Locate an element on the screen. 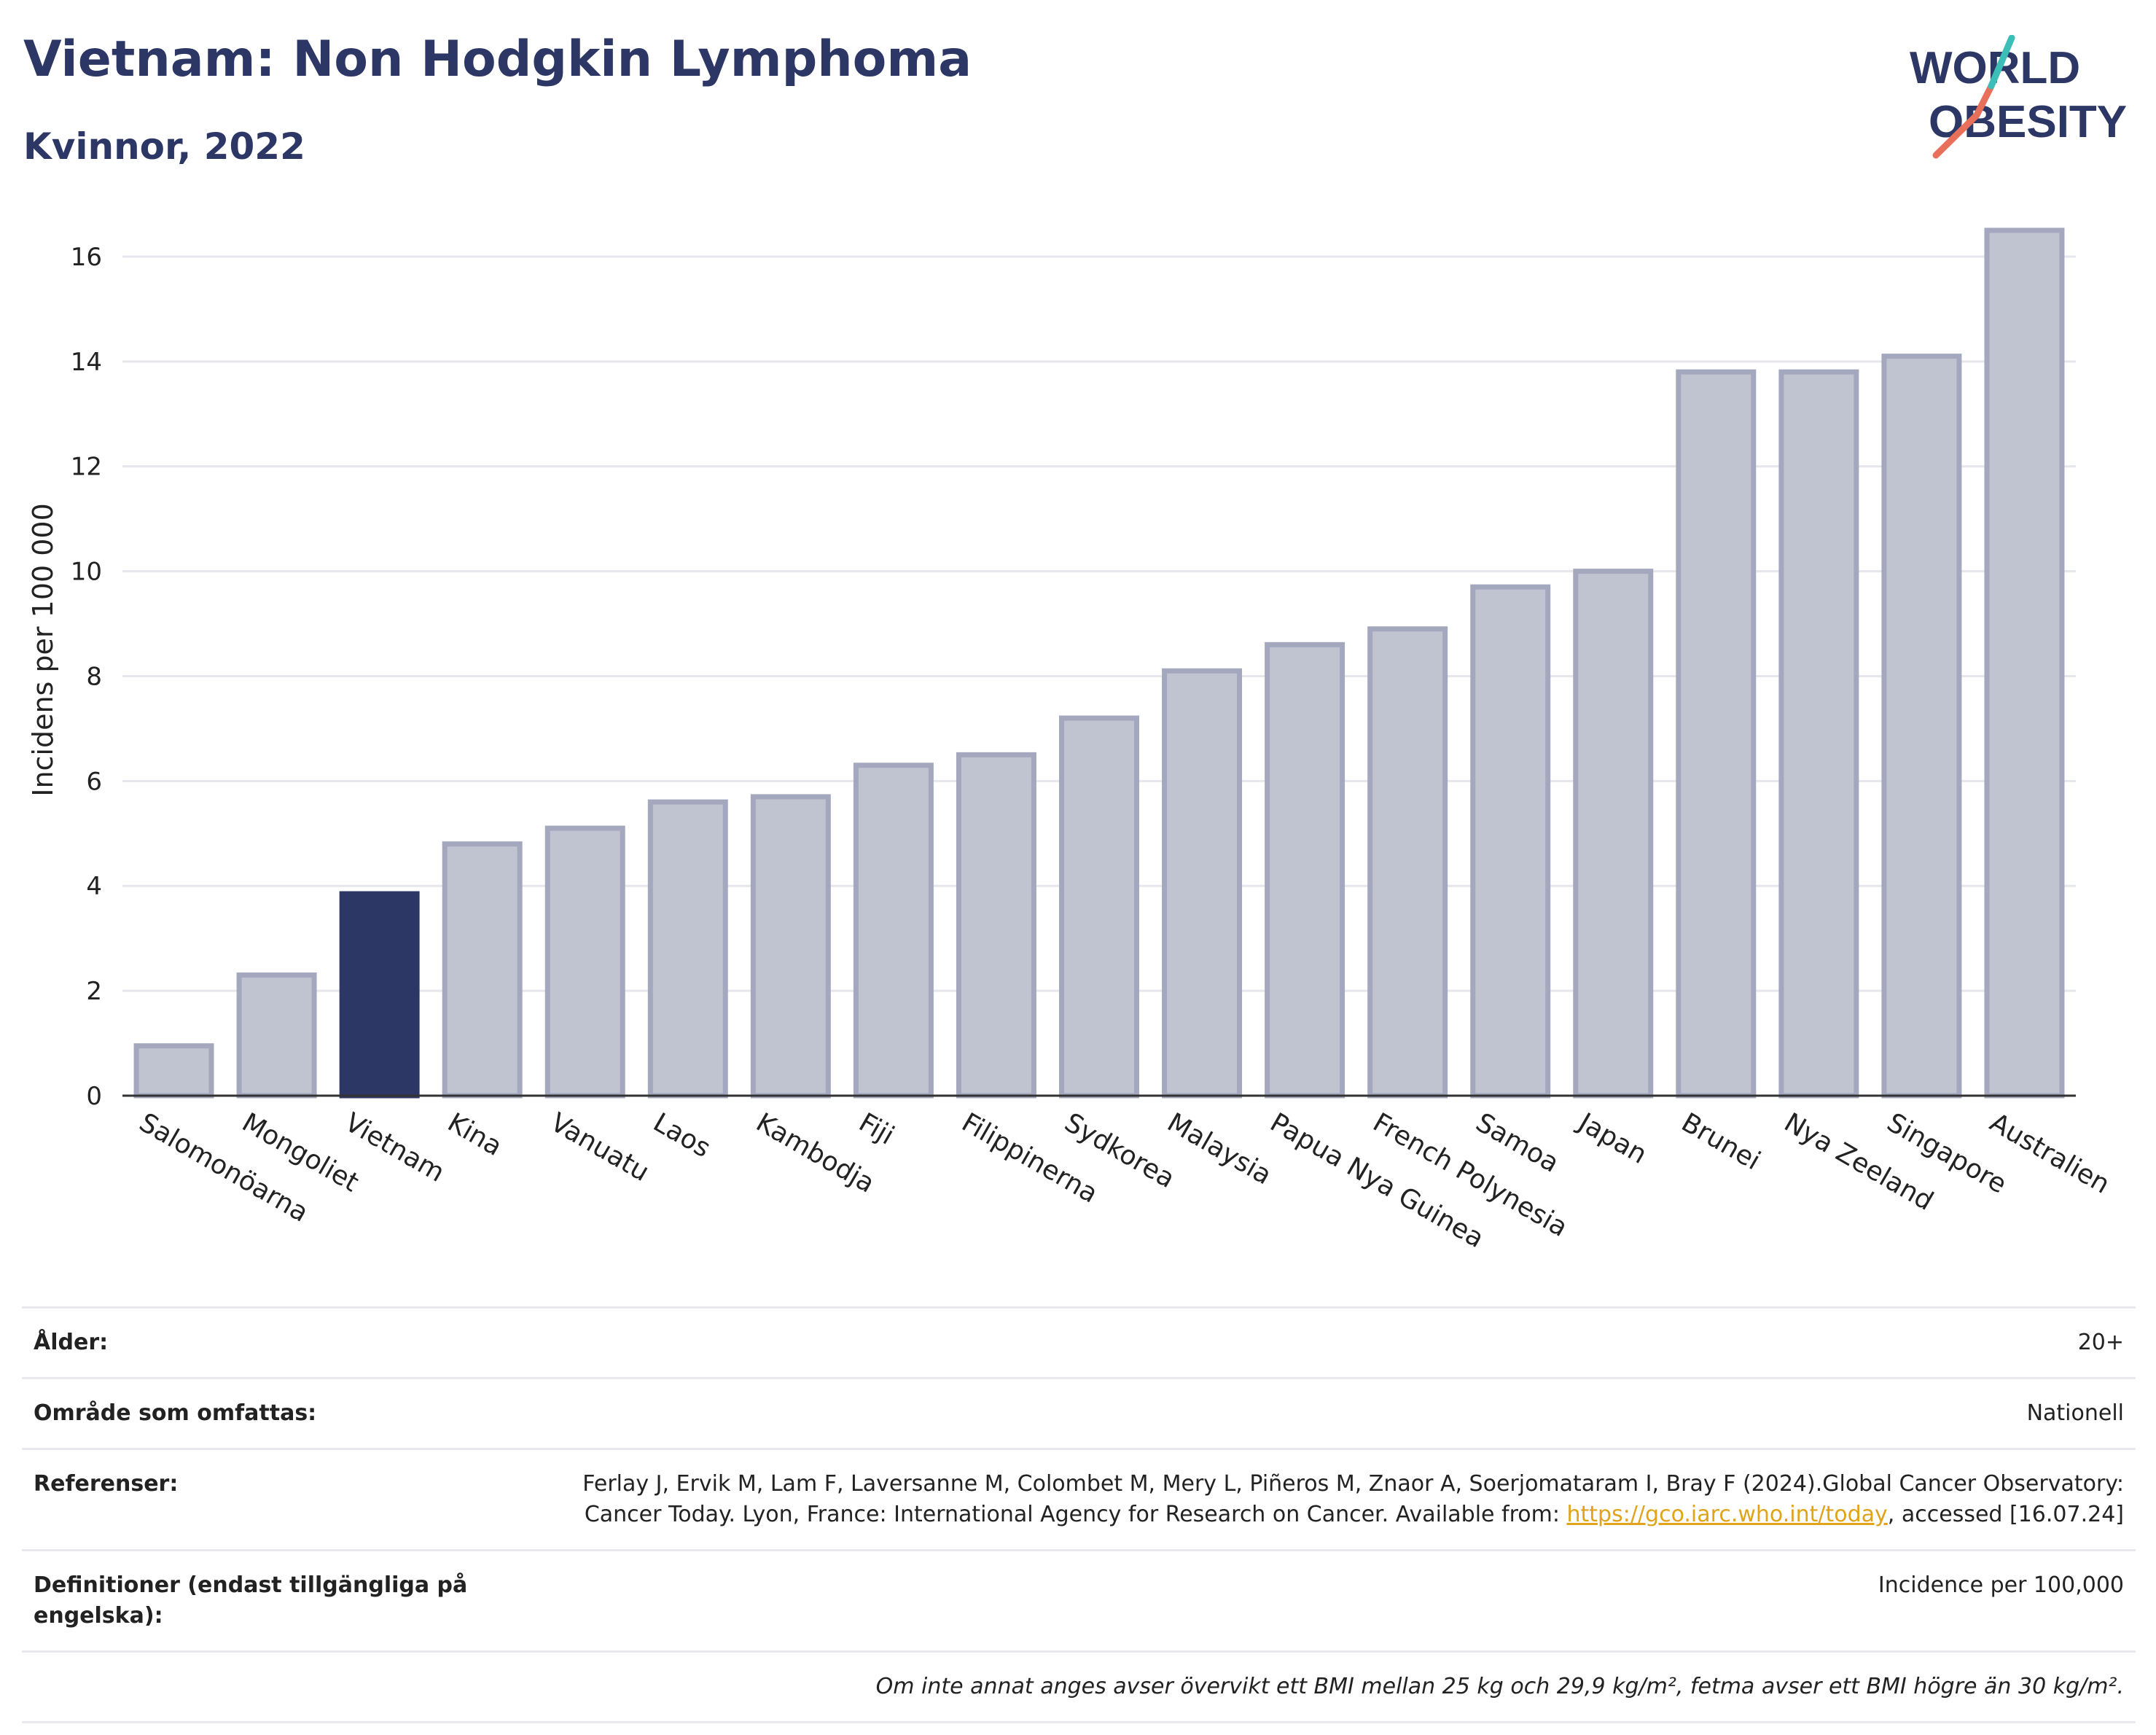  bar-samoa is located at coordinates (1511, 842).